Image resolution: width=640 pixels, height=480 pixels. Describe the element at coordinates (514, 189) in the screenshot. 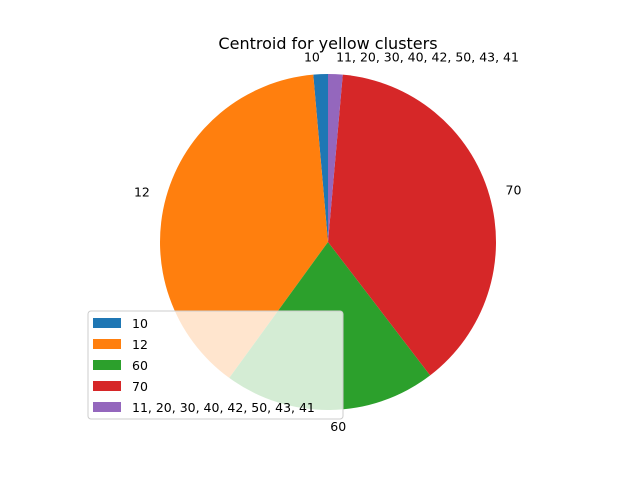

I see `slice-label-3: 70` at that location.